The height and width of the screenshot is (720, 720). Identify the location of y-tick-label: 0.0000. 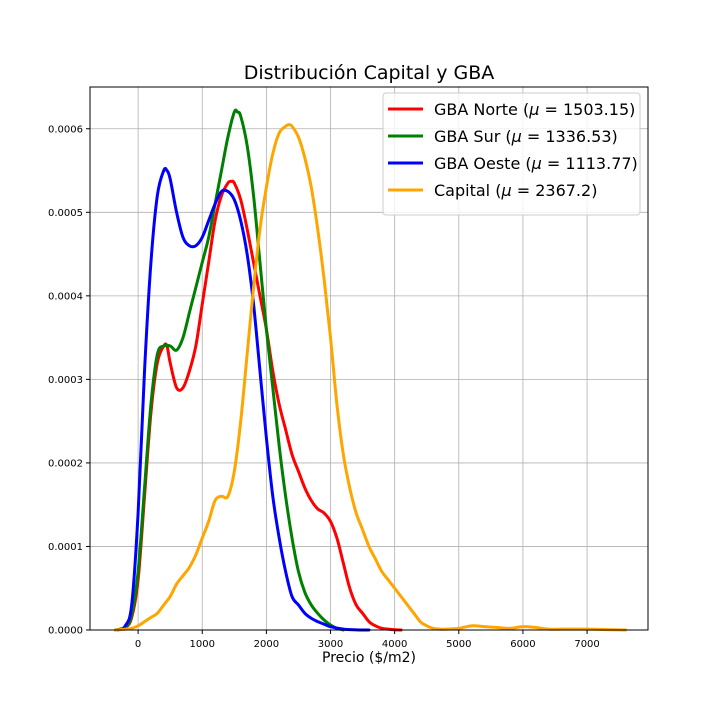
(65, 631).